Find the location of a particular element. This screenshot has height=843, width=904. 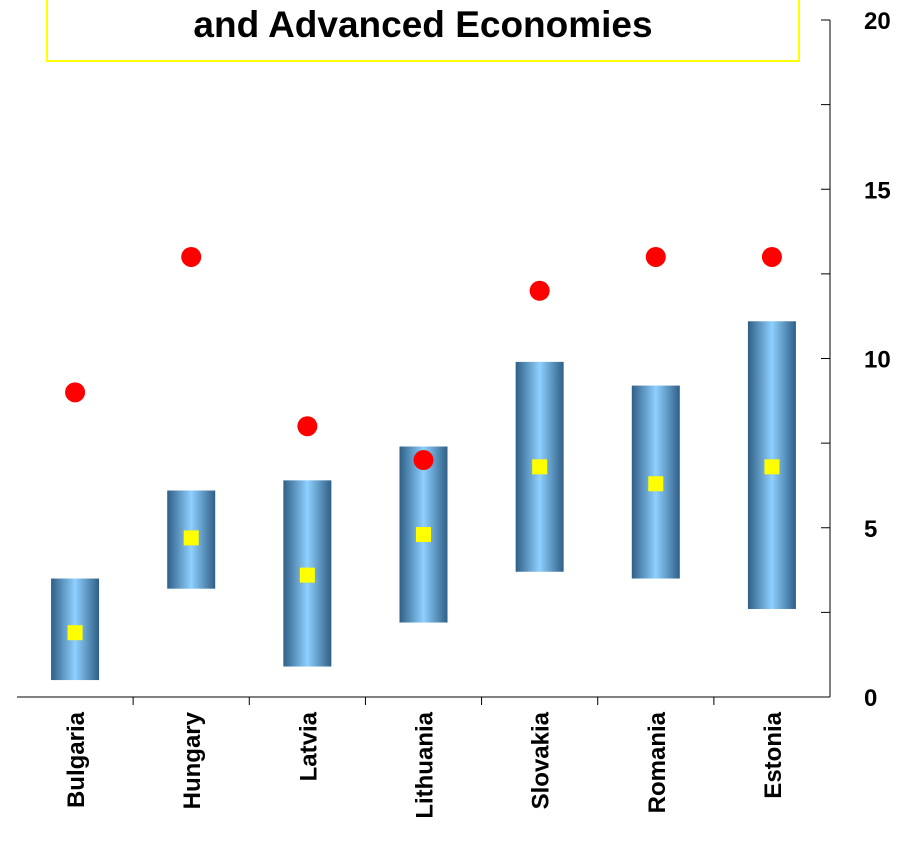

circle-marker-latvia is located at coordinates (307, 426).